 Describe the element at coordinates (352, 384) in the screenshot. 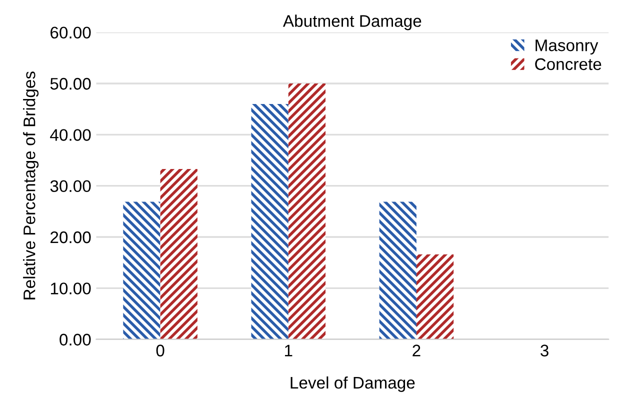

I see `x-axis-title: Level of Damage` at that location.